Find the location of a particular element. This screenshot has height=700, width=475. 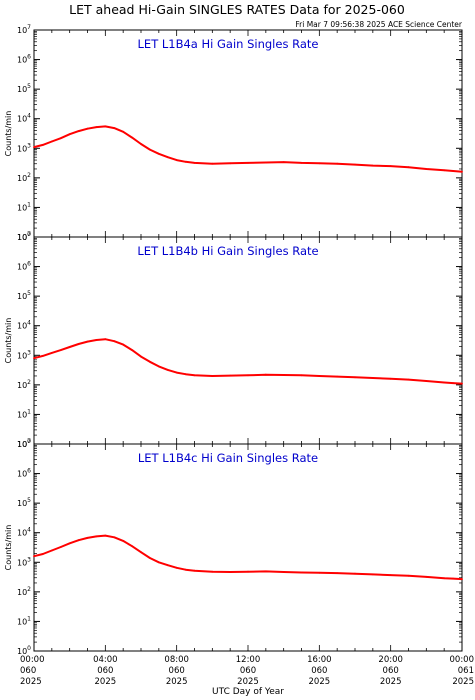

panel-title: LET L1B4b Hi Gain Singles Rate is located at coordinates (227, 251).